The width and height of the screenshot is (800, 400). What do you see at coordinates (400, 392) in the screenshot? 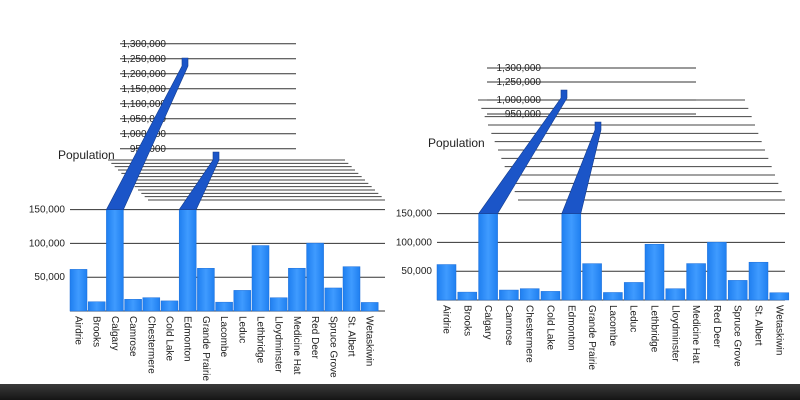
I see `bottom-strip` at bounding box center [400, 392].